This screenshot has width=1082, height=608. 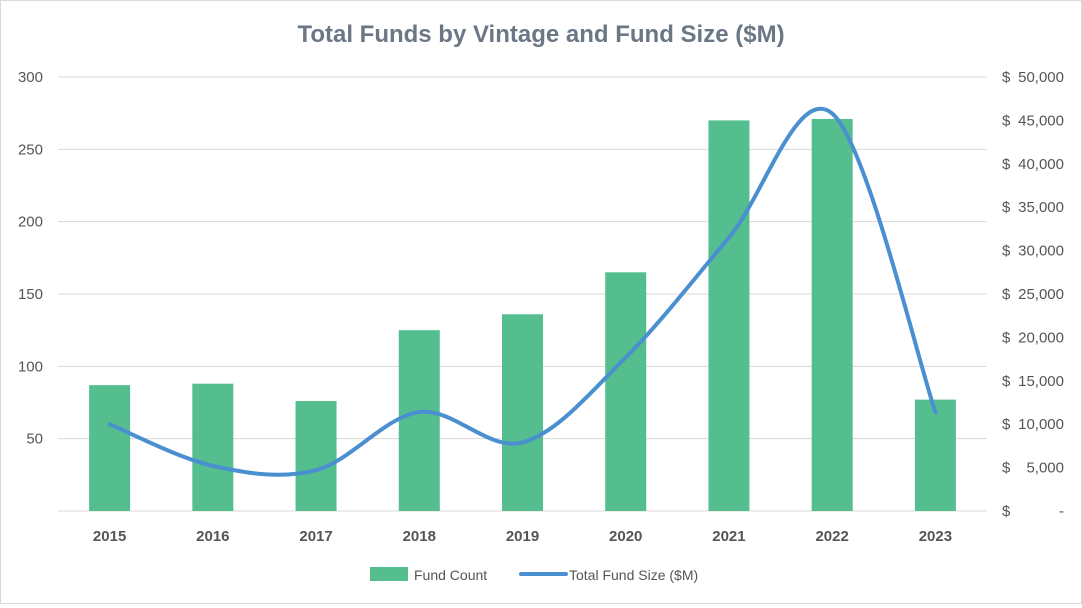 I want to click on legend-line-label: Total Fund Size ($M), so click(x=633, y=575).